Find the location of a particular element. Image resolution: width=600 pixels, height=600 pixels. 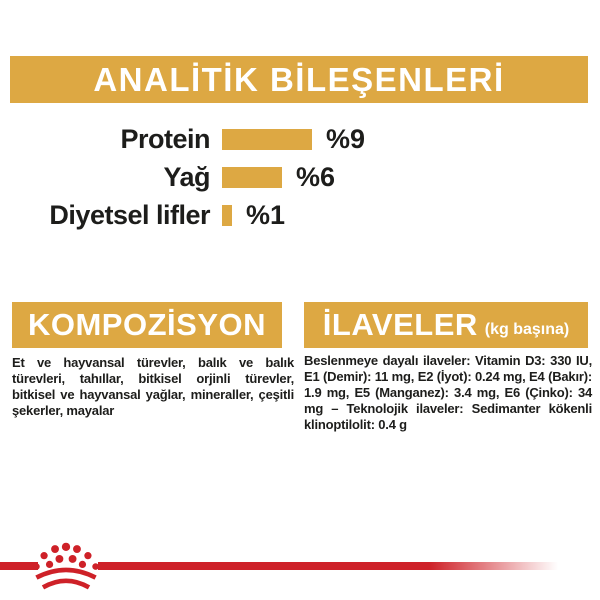

chart-value-label: %1 is located at coordinates (266, 214).